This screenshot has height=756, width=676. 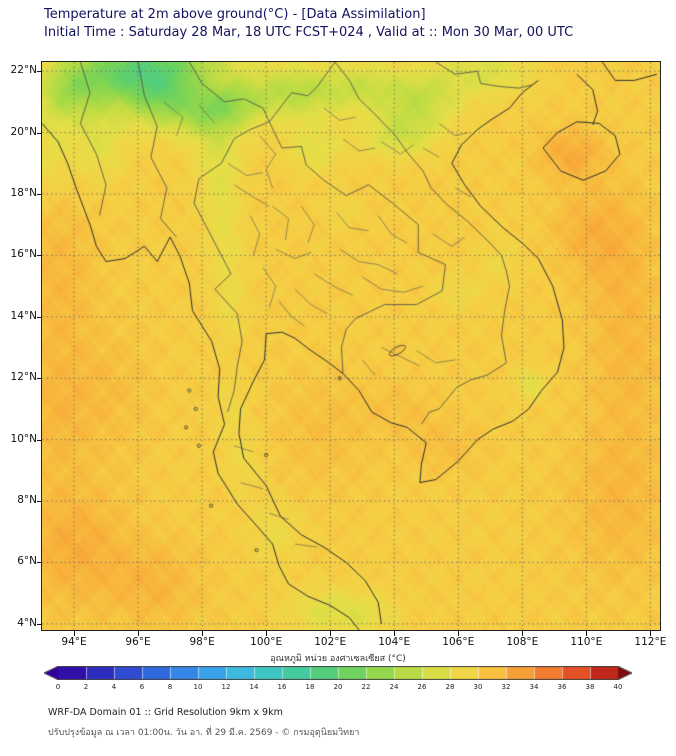 What do you see at coordinates (74, 642) in the screenshot?
I see `lon-axis-label: 94°E` at bounding box center [74, 642].